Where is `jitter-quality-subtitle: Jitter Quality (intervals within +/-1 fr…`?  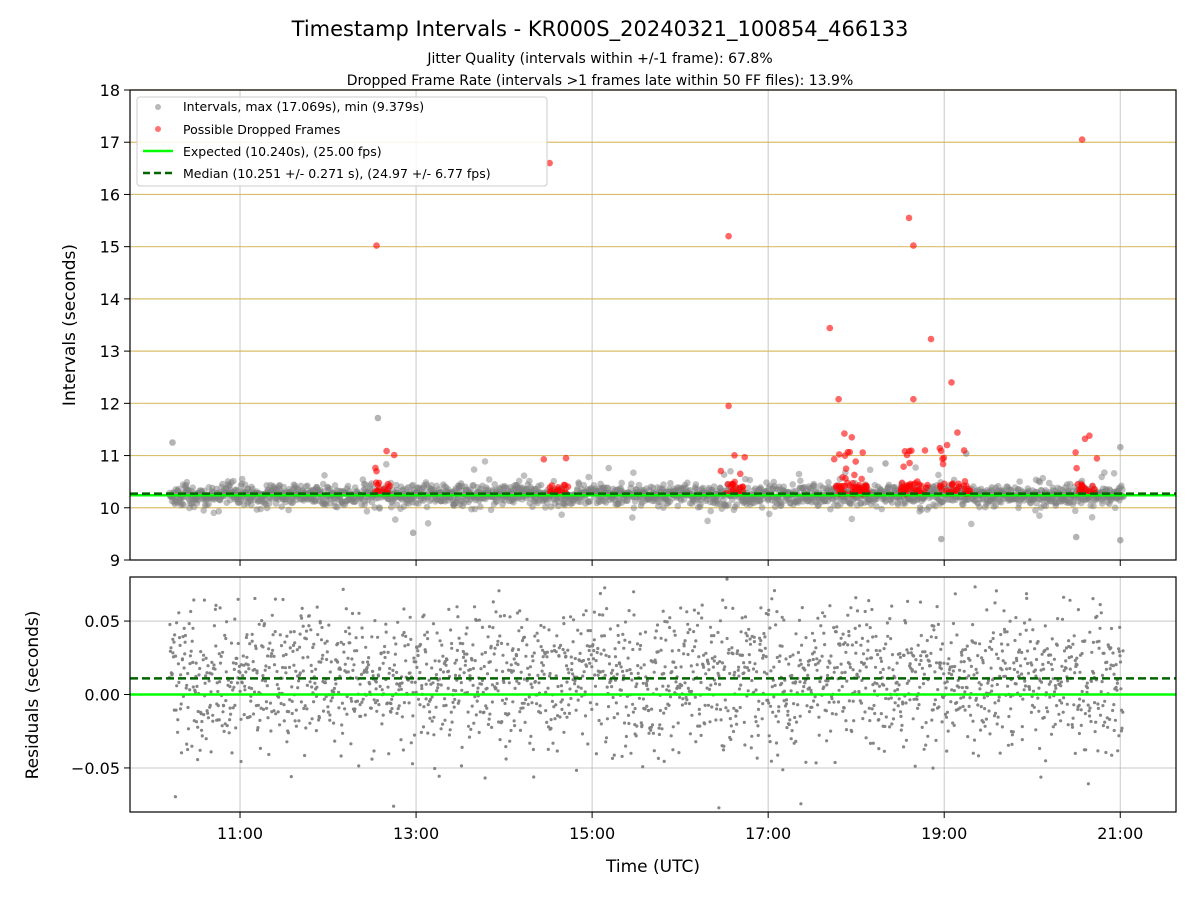 jitter-quality-subtitle: Jitter Quality (intervals within +/-1 fr… is located at coordinates (599, 59).